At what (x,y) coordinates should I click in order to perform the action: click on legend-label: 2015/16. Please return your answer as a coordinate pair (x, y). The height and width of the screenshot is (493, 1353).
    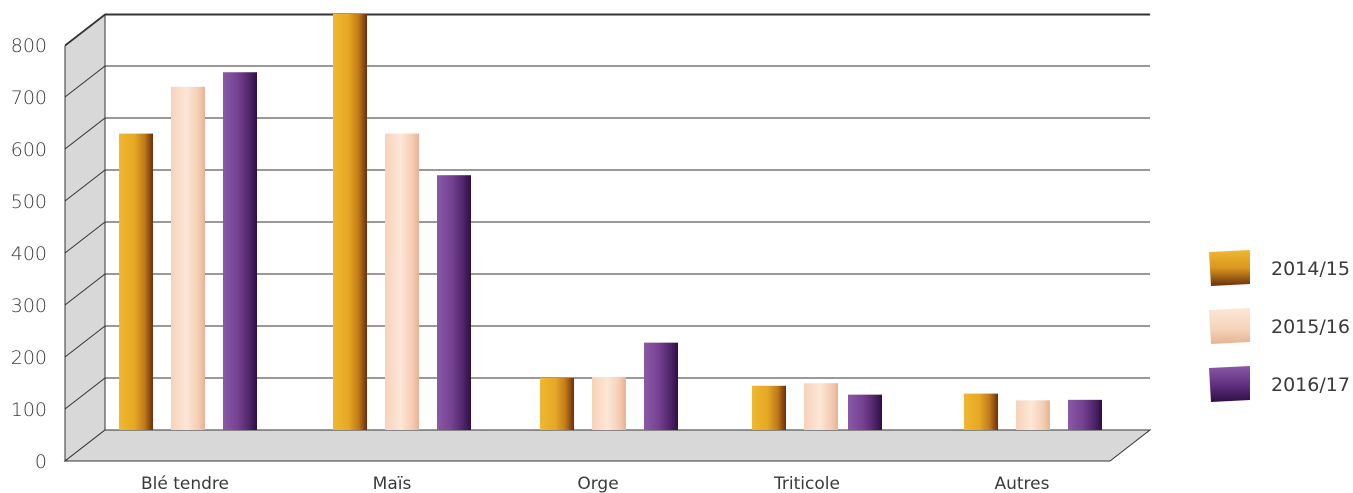
    Looking at the image, I should click on (1310, 327).